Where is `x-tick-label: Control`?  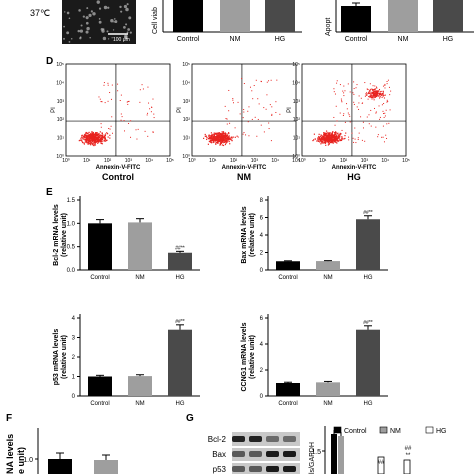
x-tick-label: Control is located at coordinates (287, 278).